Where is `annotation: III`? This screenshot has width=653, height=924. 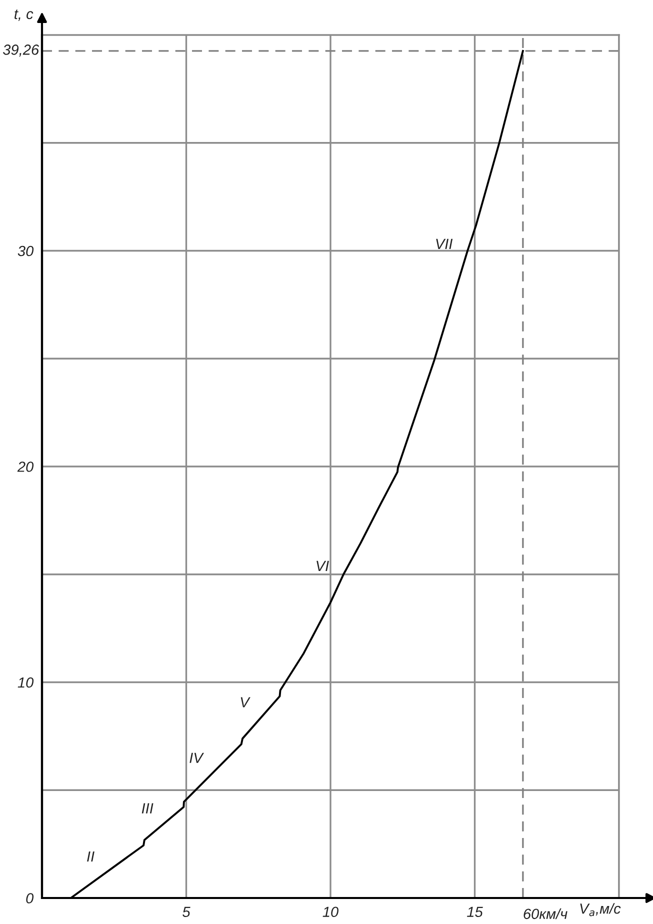
annotation: III is located at coordinates (148, 808).